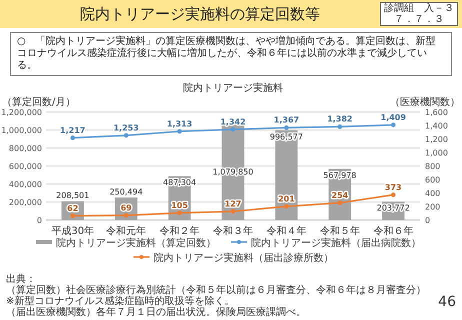  What do you see at coordinates (136, 243) in the screenshot?
I see `legend-label: 院内トリアージ実施料（算定回数）` at bounding box center [136, 243].